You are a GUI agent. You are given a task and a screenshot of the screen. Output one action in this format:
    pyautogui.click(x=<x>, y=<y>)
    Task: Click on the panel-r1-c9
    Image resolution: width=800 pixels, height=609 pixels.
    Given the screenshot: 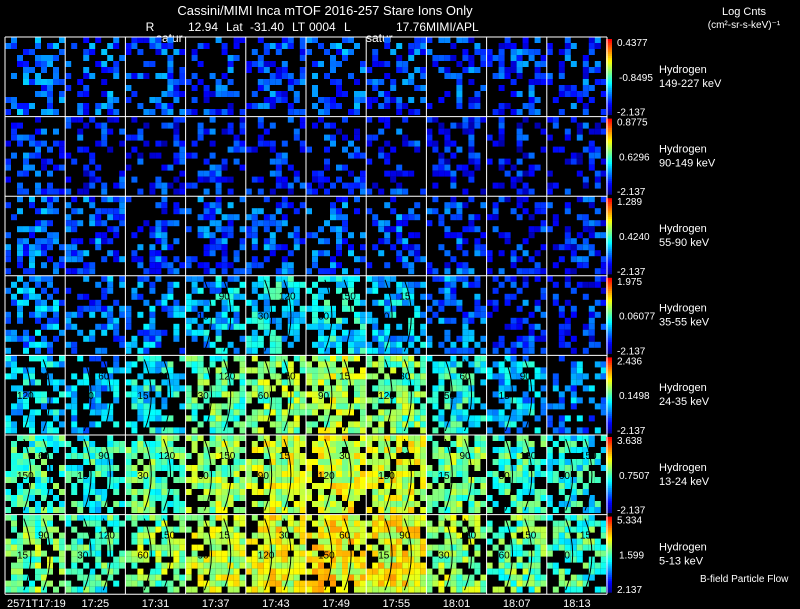 What is the action you would take?
    pyautogui.click(x=576, y=155)
    